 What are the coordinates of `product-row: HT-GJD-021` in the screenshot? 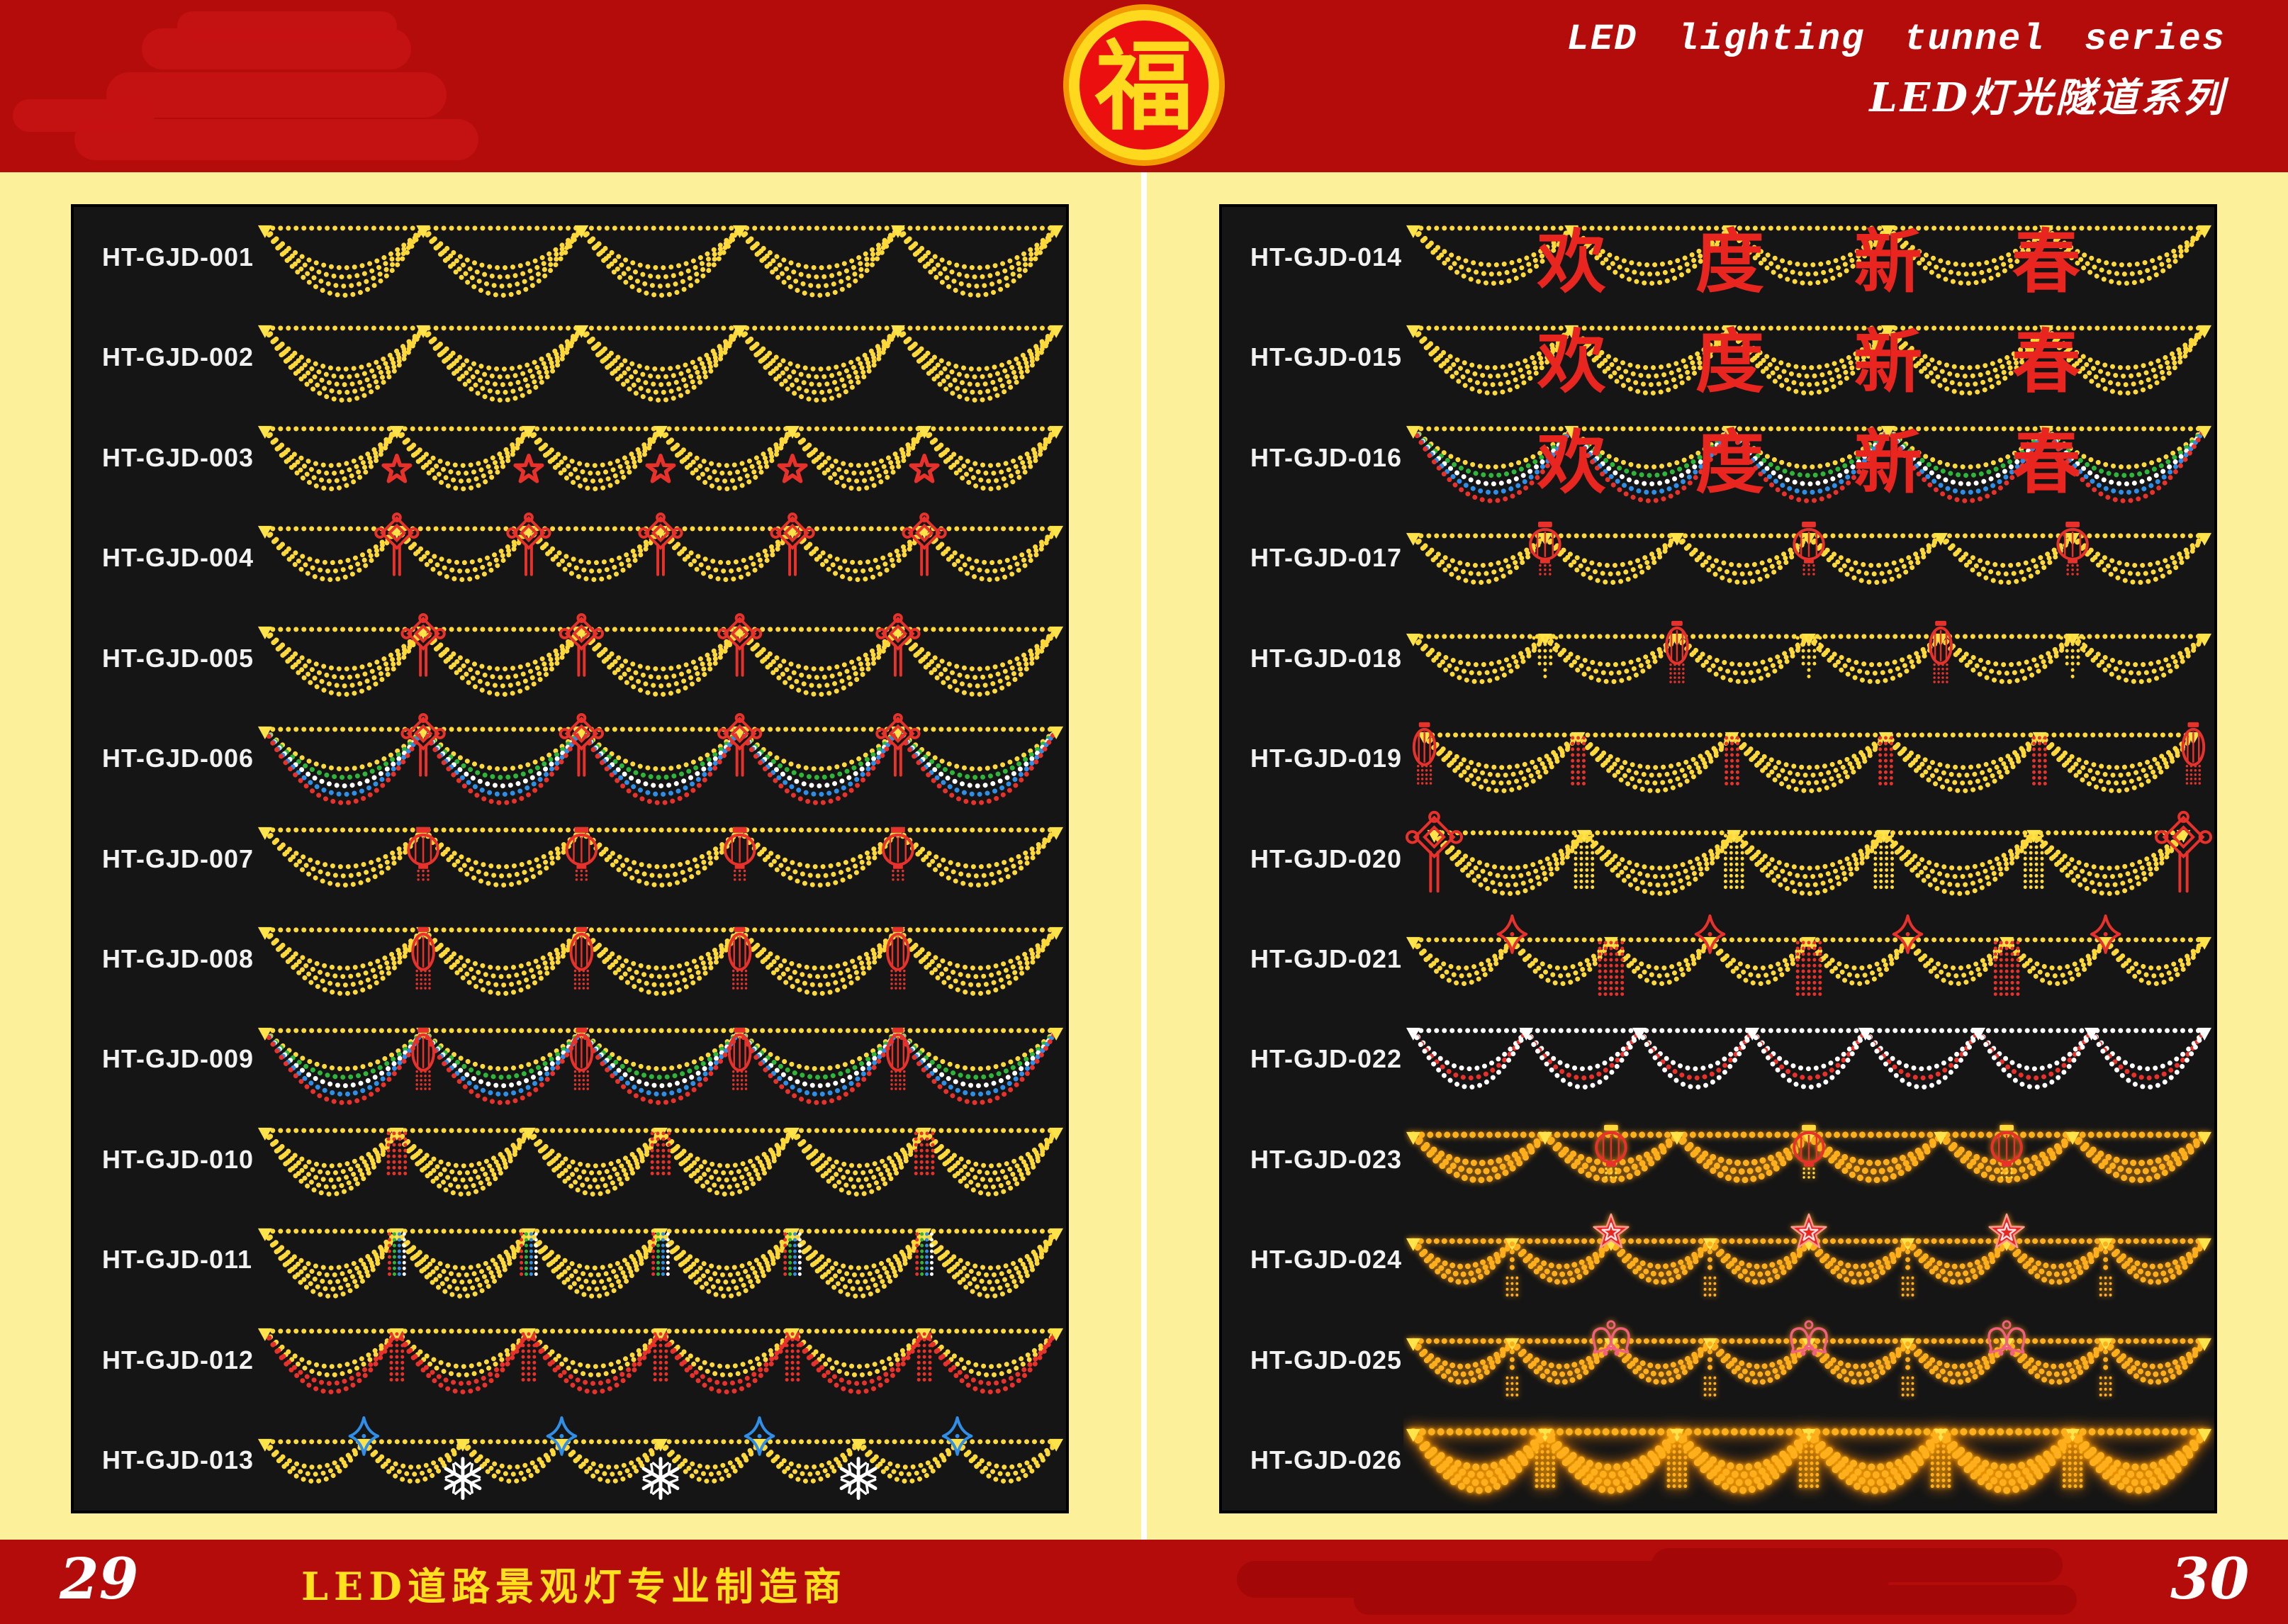 It's located at (1718, 959).